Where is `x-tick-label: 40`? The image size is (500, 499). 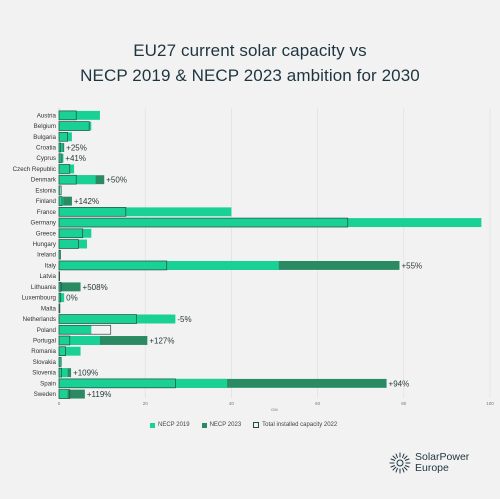
x-tick-label: 40 is located at coordinates (232, 403).